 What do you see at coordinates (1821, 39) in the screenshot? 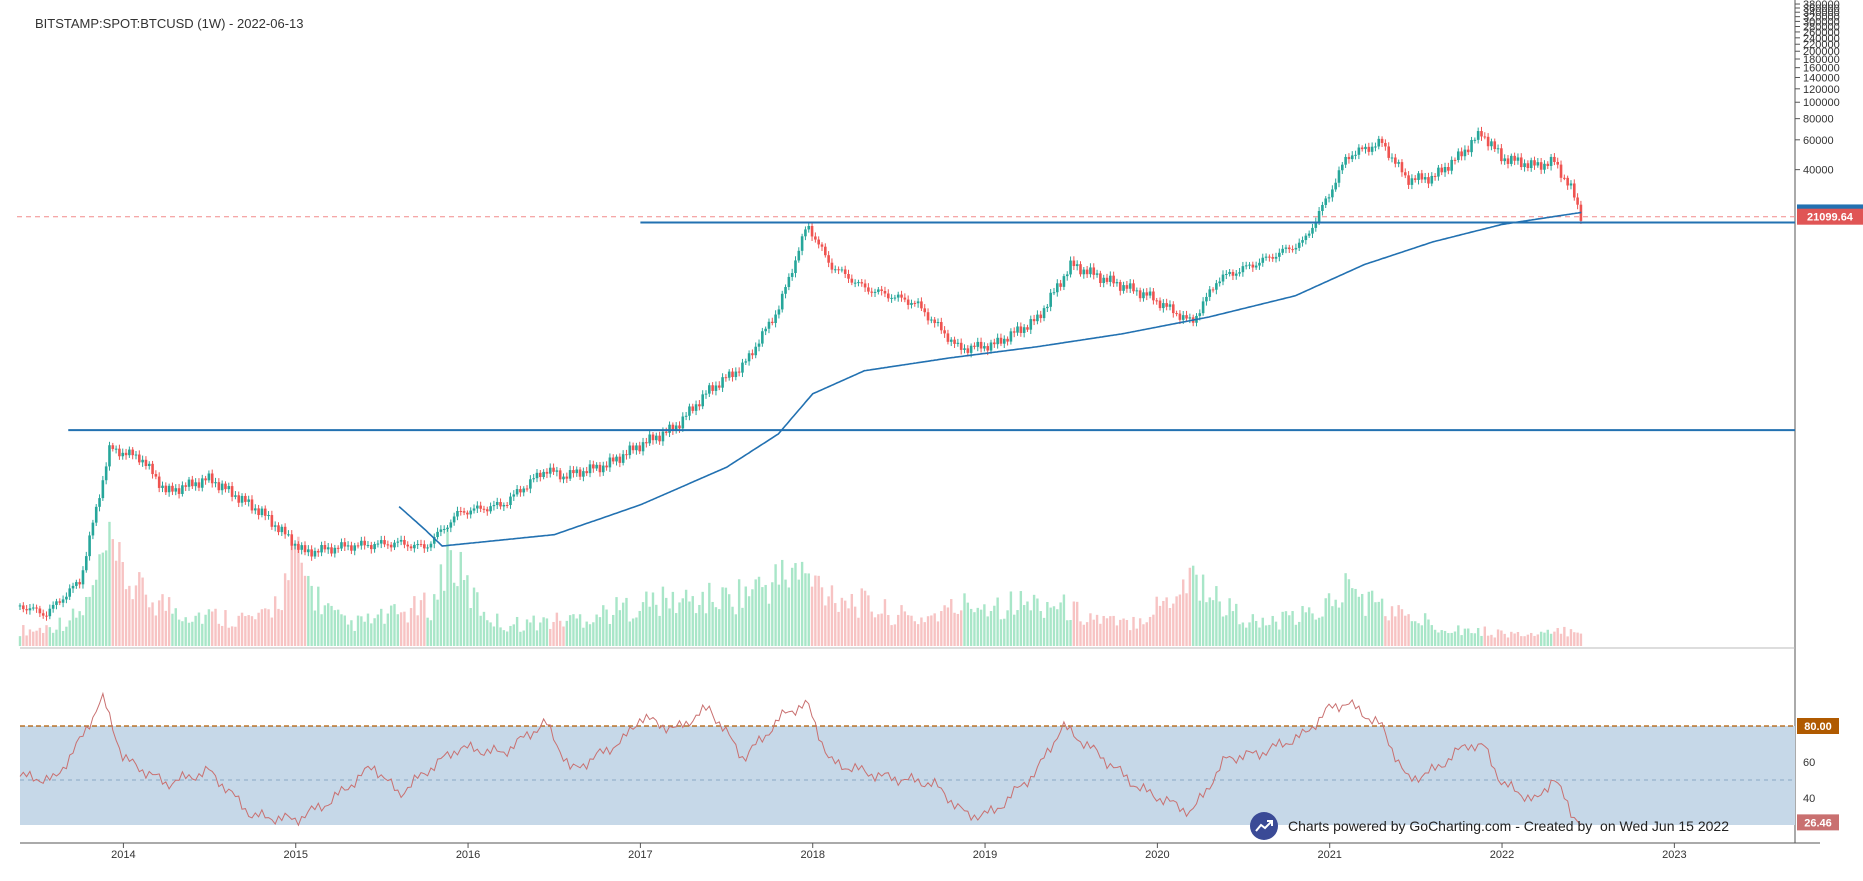
I see `y-tick-label: 240000` at bounding box center [1821, 39].